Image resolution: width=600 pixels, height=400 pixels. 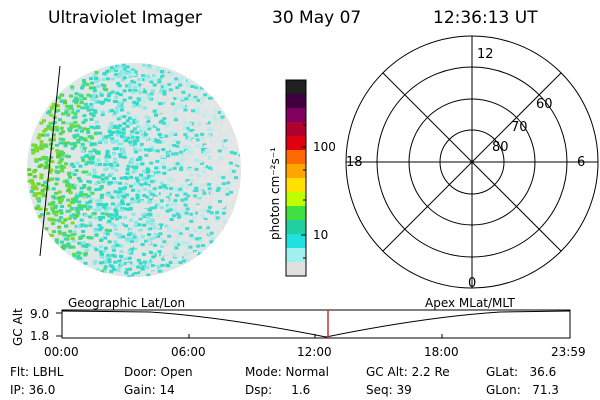 I want to click on colorbar-unit-label: photon cm⁻²s⁻¹, so click(x=275, y=193).